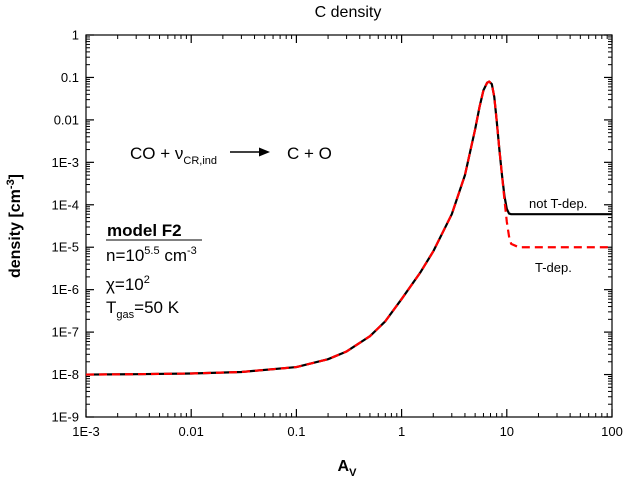  I want to click on chi-prefix: χ=10, so click(125, 284).